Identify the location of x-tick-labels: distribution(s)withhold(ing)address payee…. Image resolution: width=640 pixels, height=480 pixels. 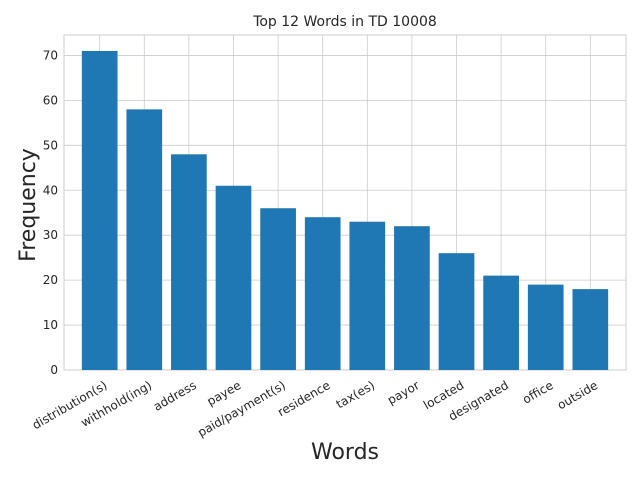
(315, 409).